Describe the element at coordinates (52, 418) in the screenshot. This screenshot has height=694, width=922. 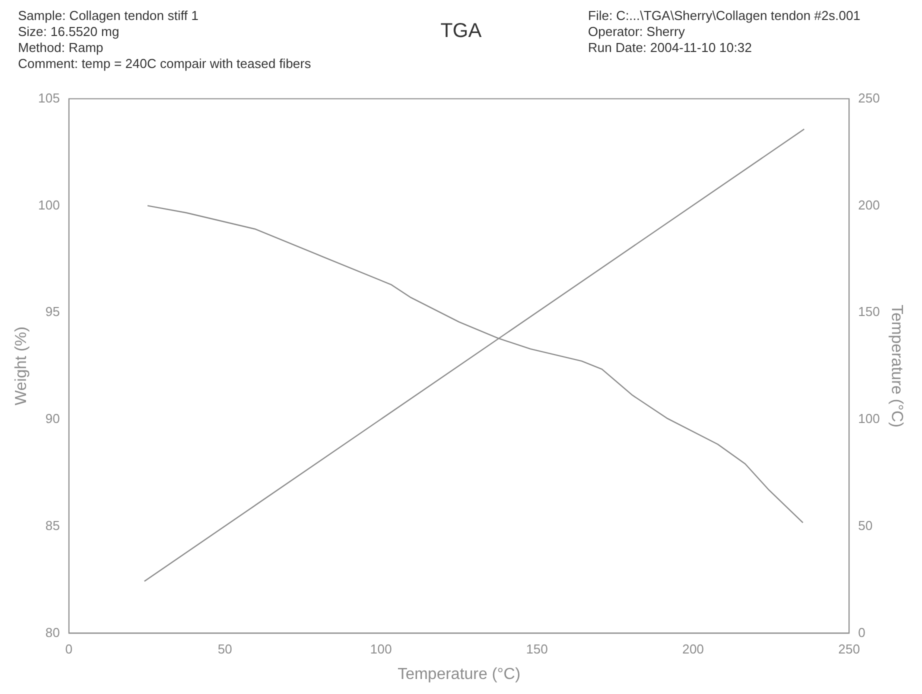
I see `y-tick-label: 90` at that location.